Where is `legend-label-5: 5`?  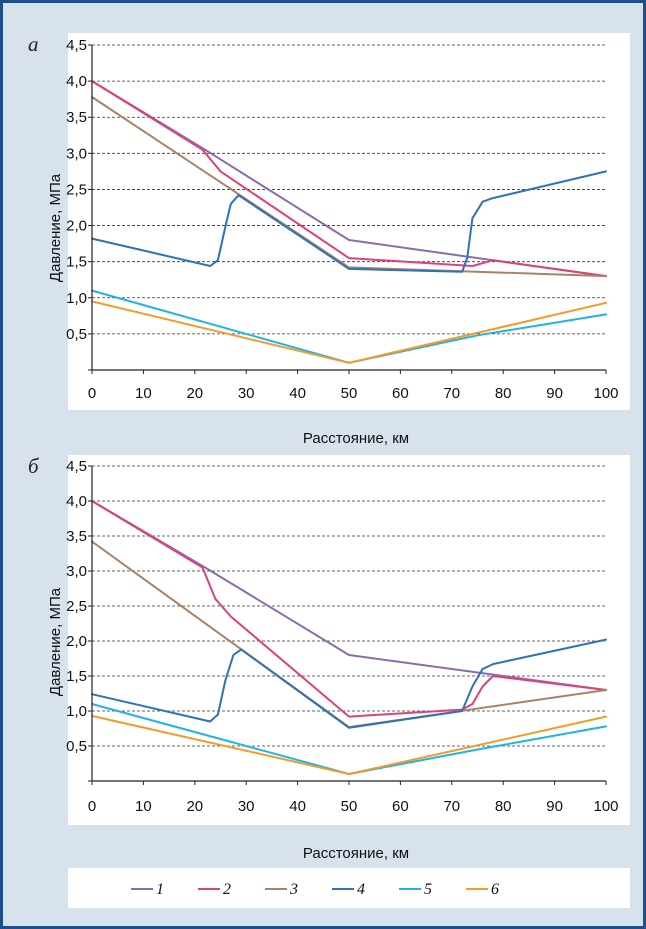
legend-label-5: 5 is located at coordinates (428, 889).